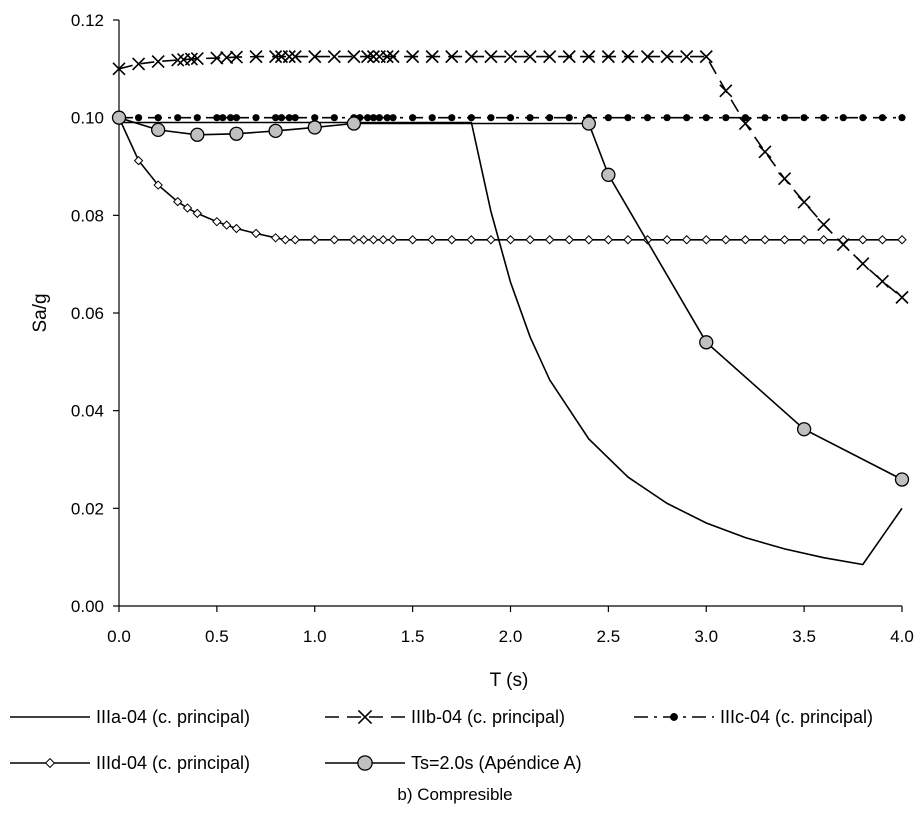 This screenshot has height=822, width=914. What do you see at coordinates (488, 717) in the screenshot?
I see `legend-label: IIIb-04 (c. principal)` at bounding box center [488, 717].